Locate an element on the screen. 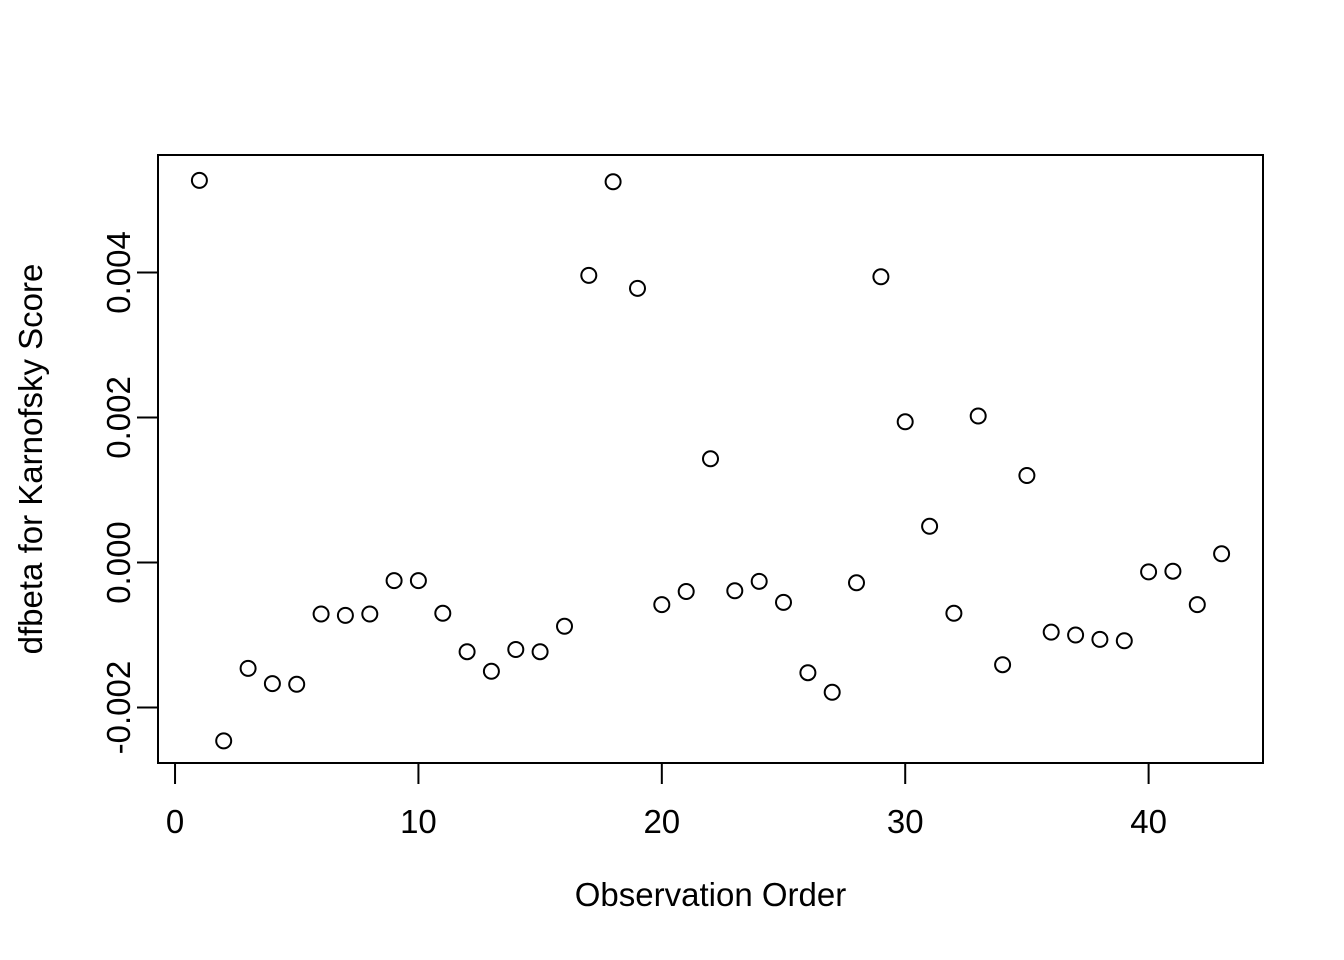 Image resolution: width=1344 pixels, height=960 pixels. x-axis-title: Observation Order is located at coordinates (710, 894).